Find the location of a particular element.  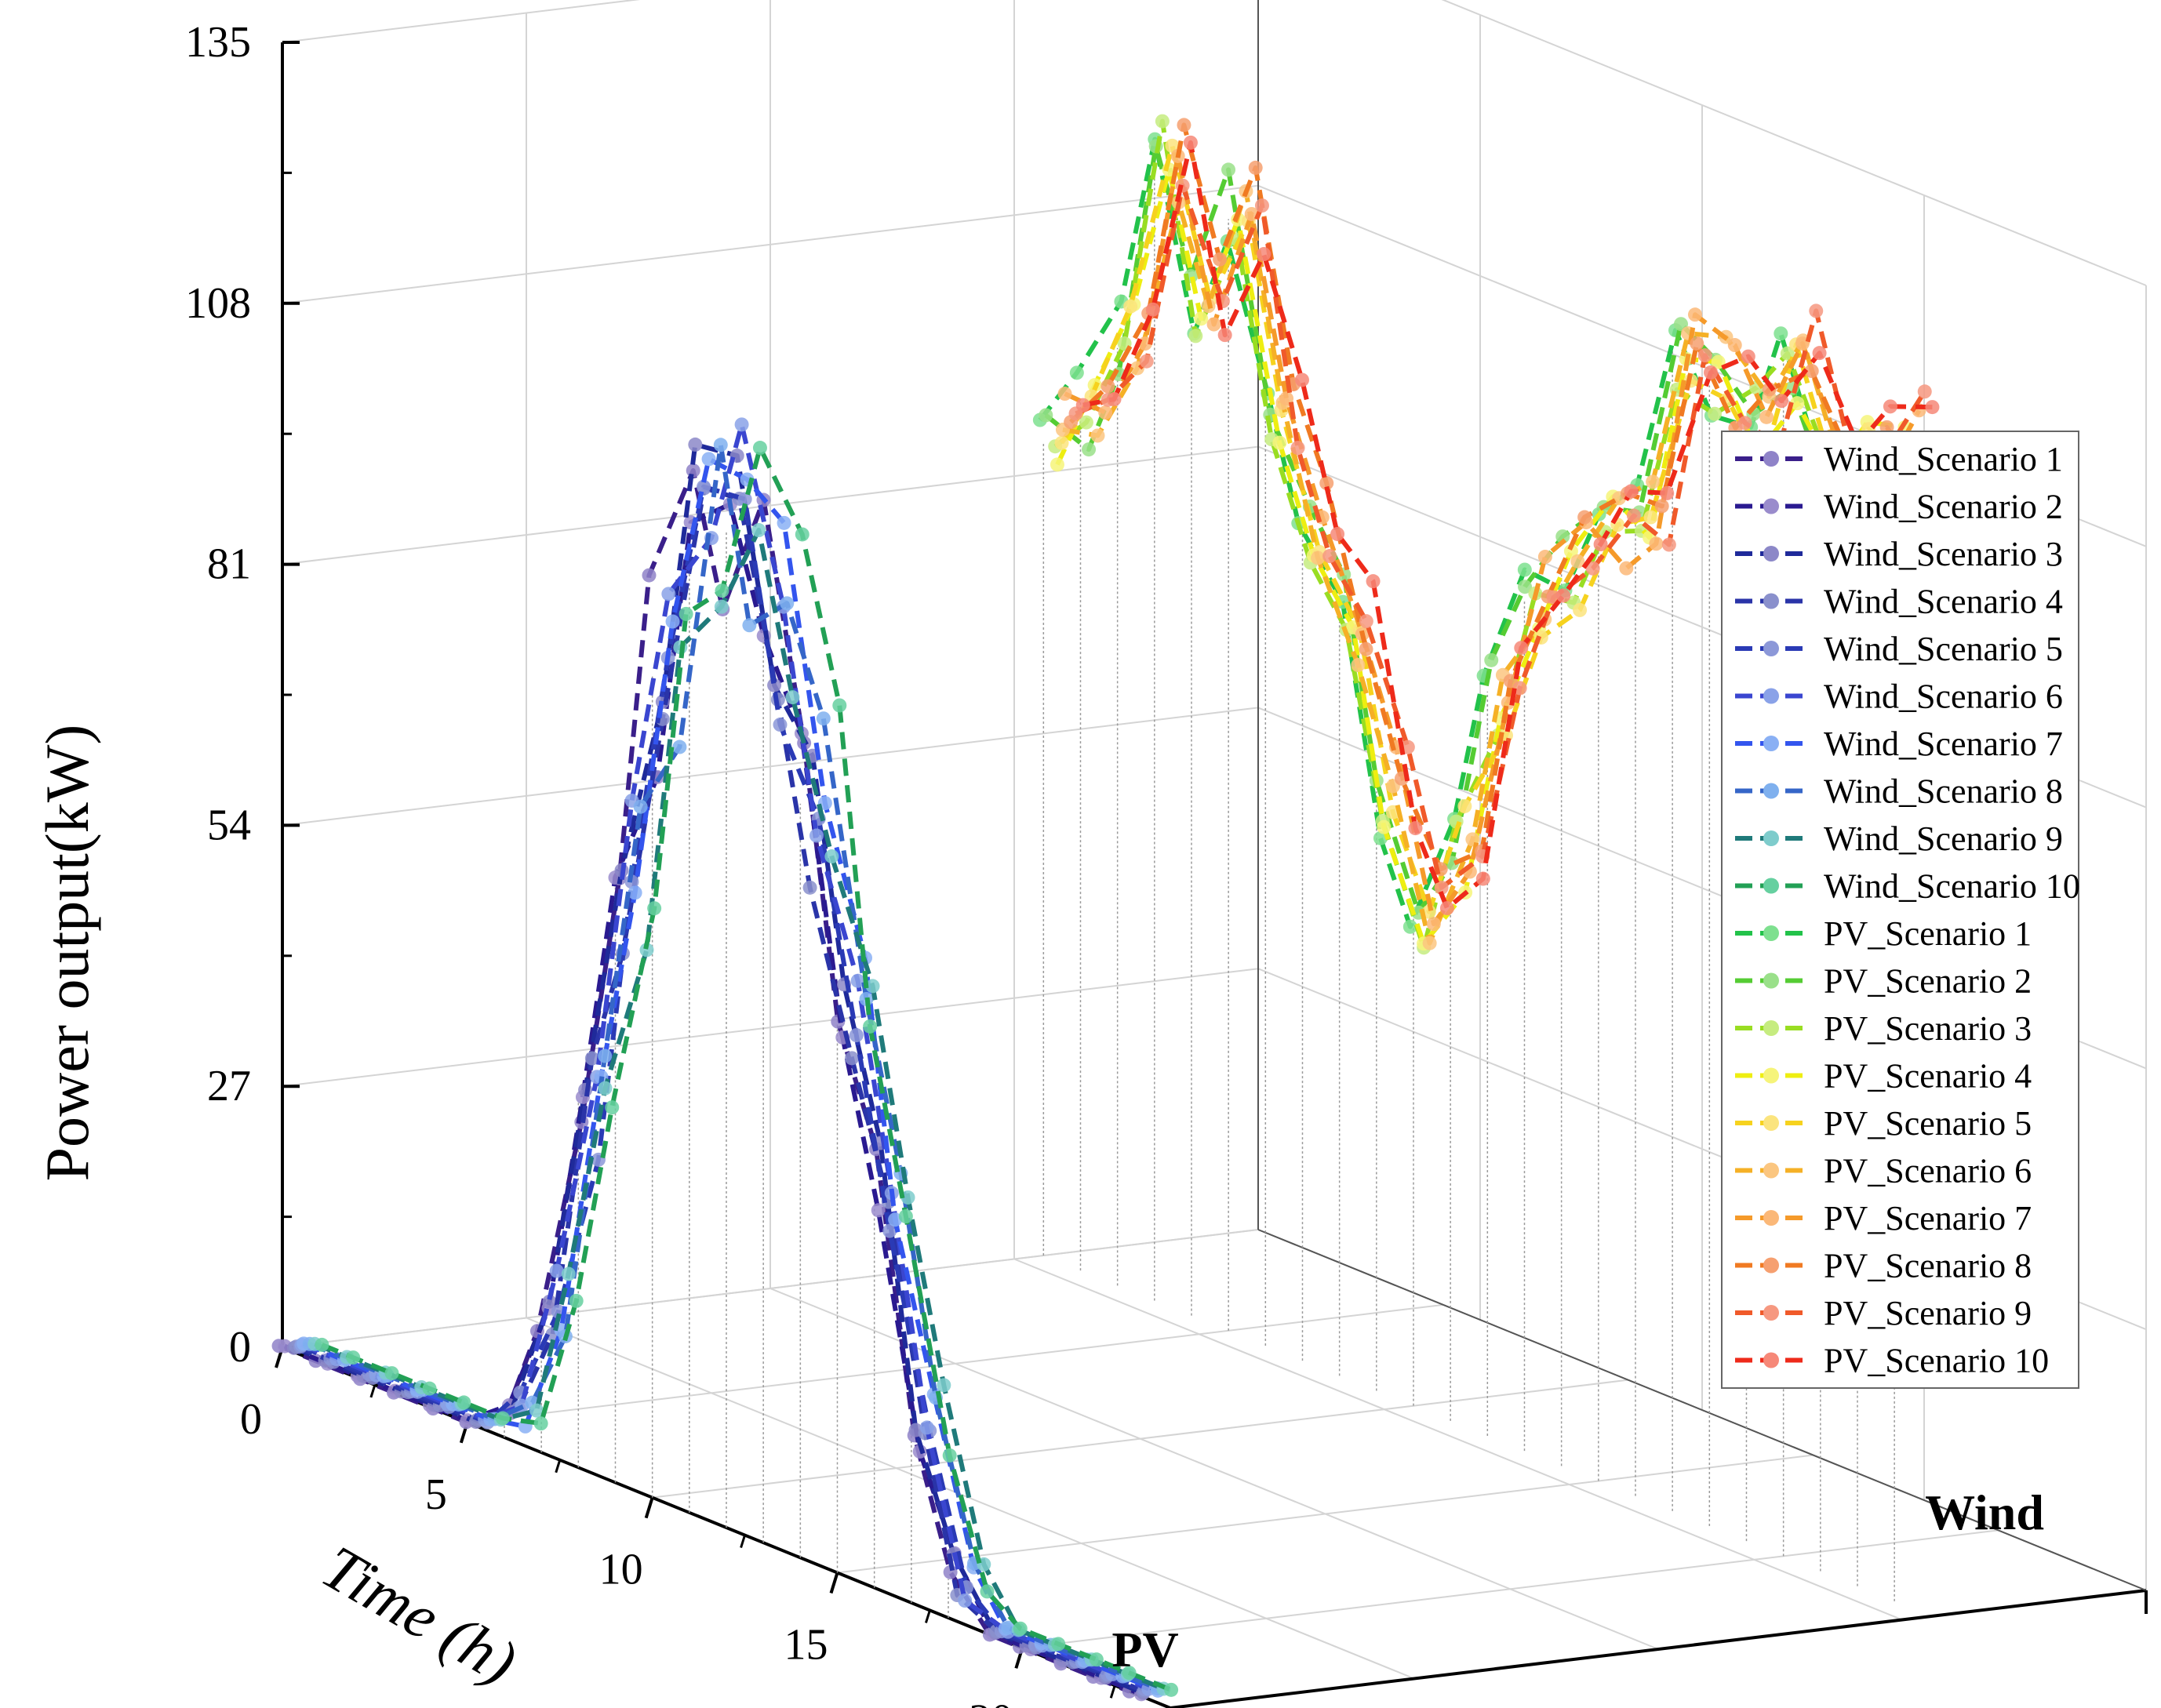

legend-item: PV_Scenario 7 is located at coordinates (1883, 1218).